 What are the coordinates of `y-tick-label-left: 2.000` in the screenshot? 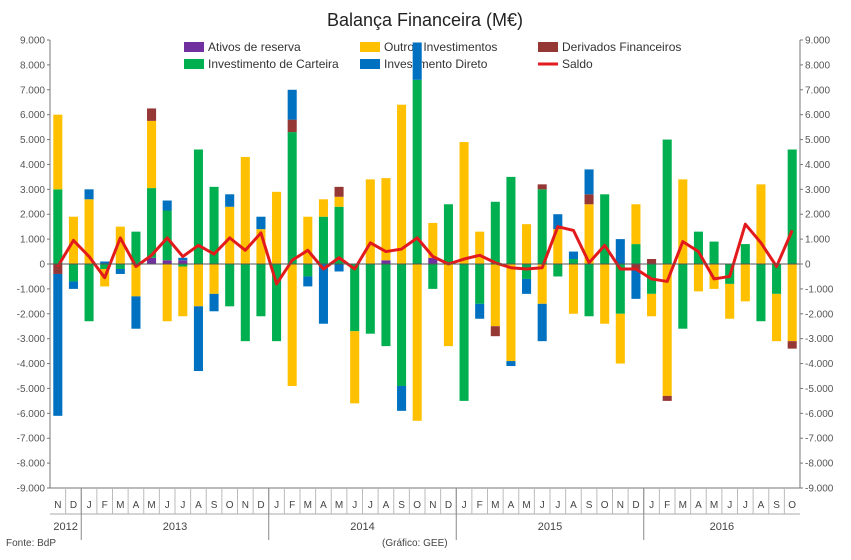 It's located at (32, 215).